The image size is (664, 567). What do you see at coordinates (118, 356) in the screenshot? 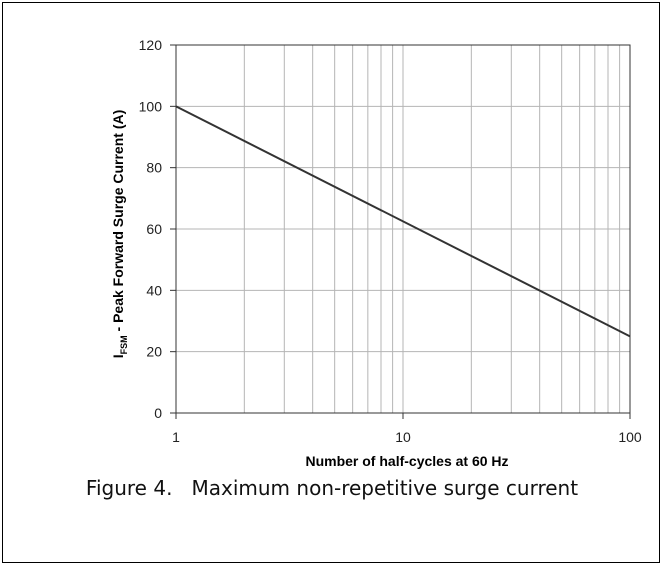
I see `y-axis-label-main: I` at bounding box center [118, 356].